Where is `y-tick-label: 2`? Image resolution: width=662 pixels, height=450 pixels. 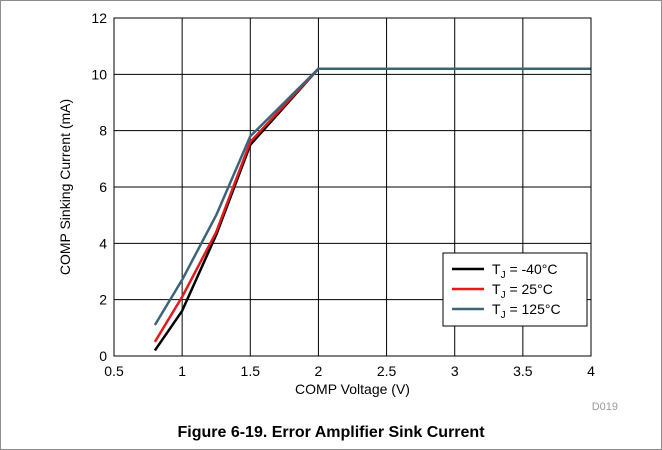
y-tick-label: 2 is located at coordinates (103, 300).